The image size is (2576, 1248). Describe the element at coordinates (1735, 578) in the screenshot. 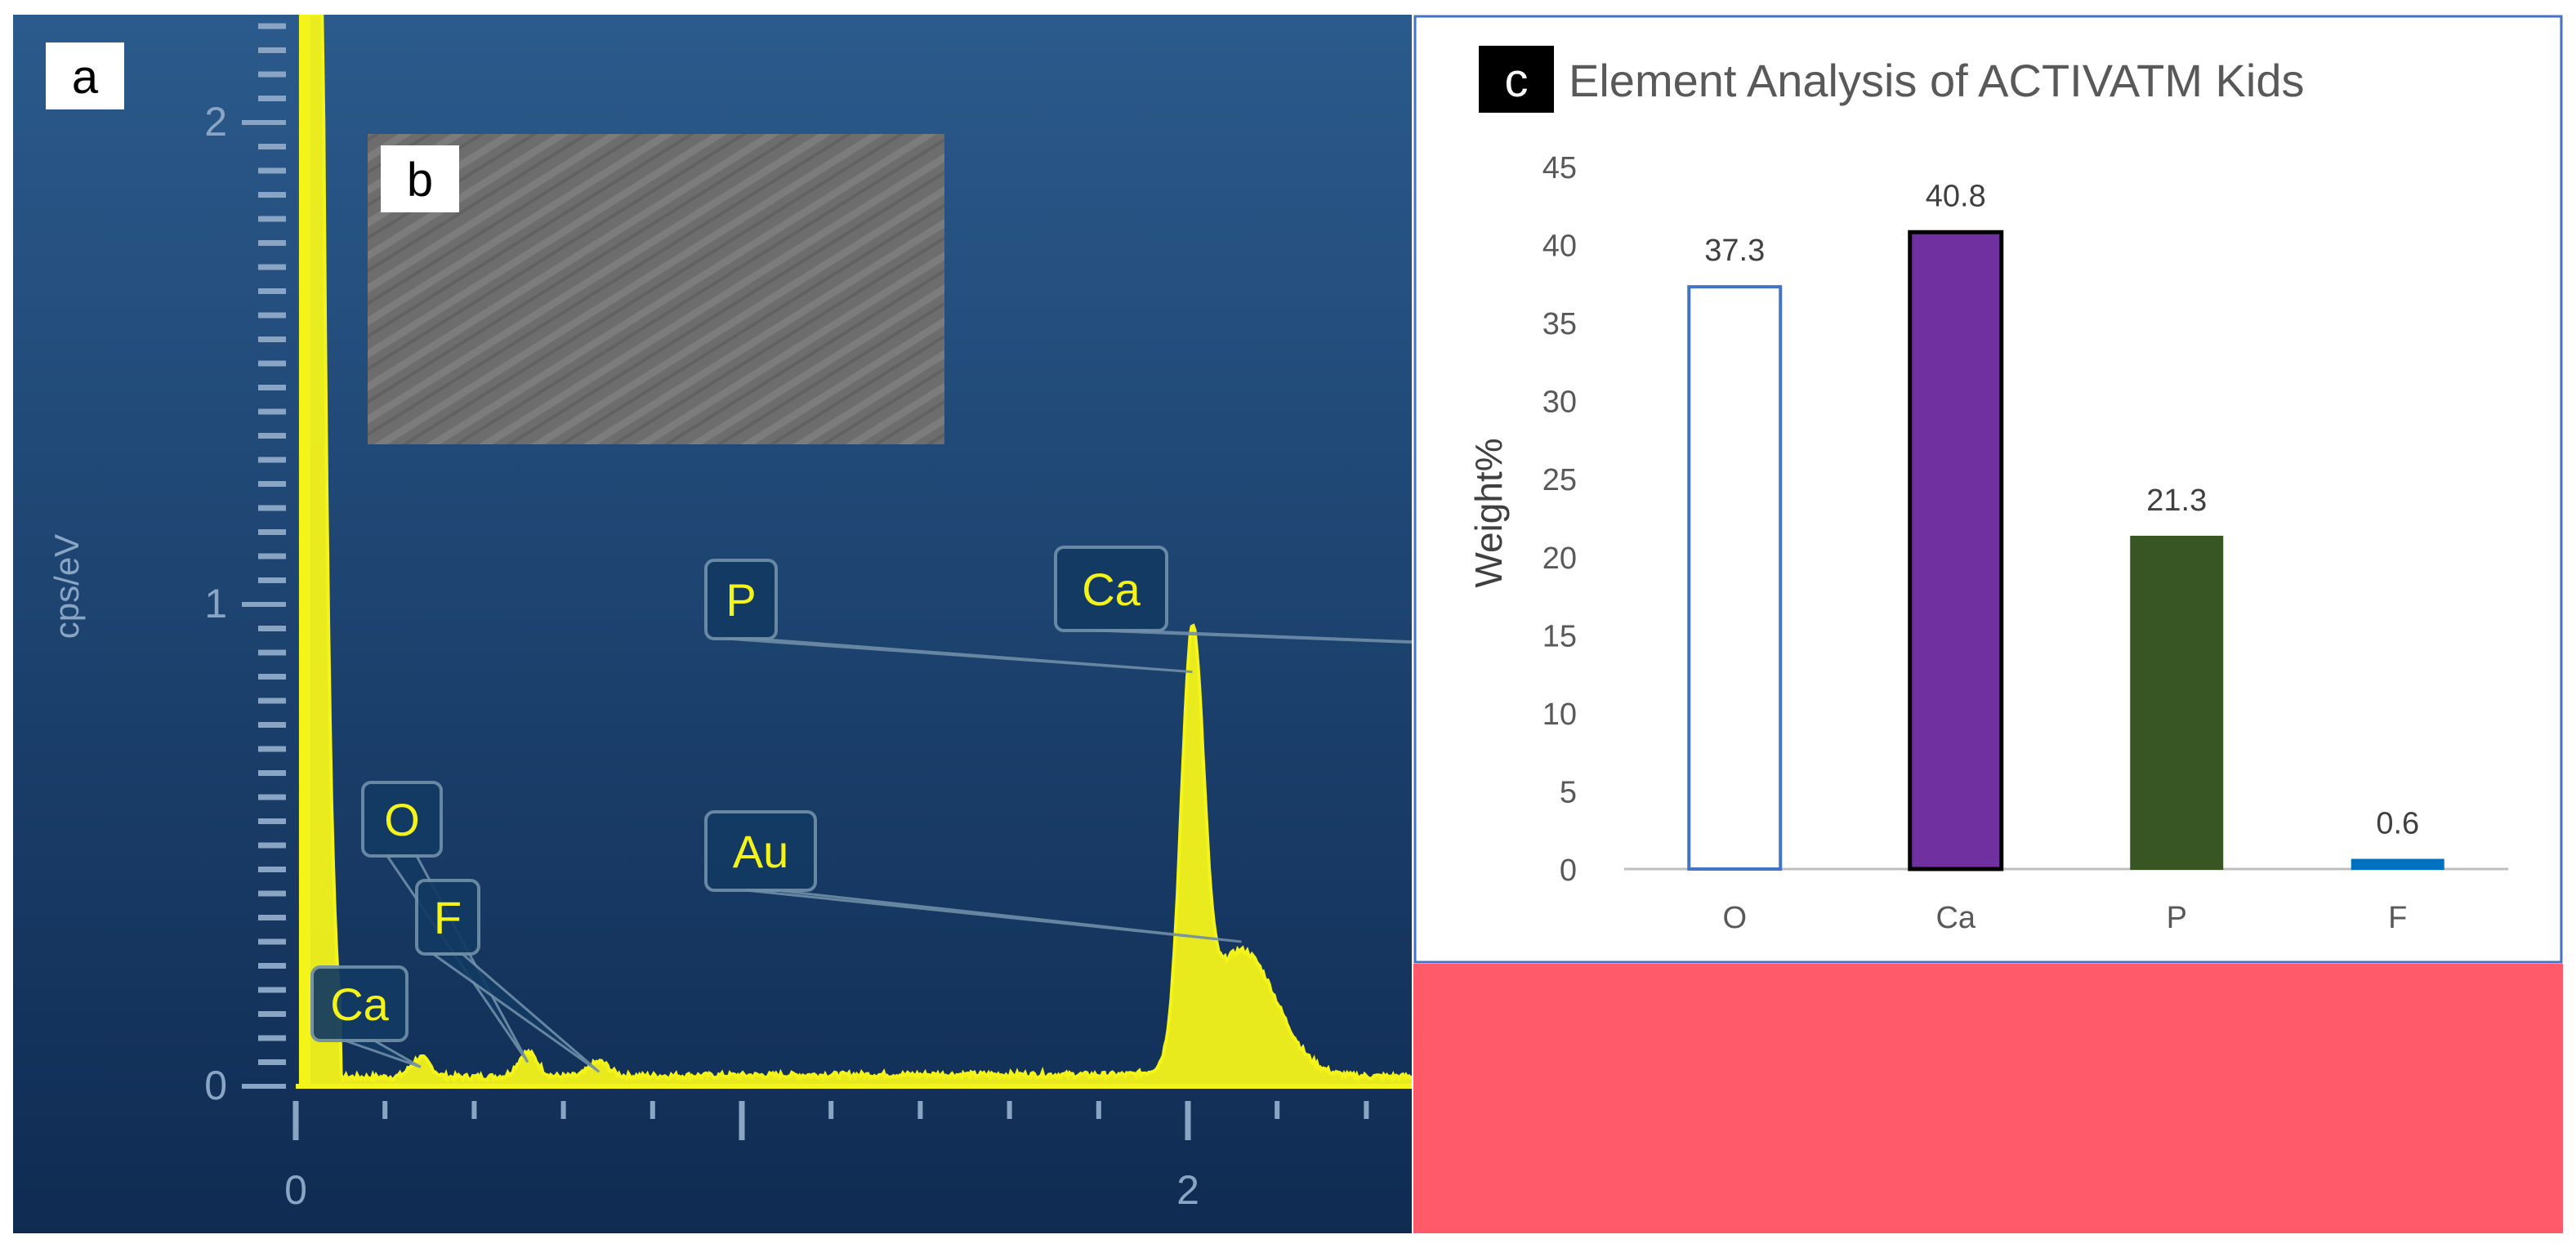

I see `bar-o` at that location.